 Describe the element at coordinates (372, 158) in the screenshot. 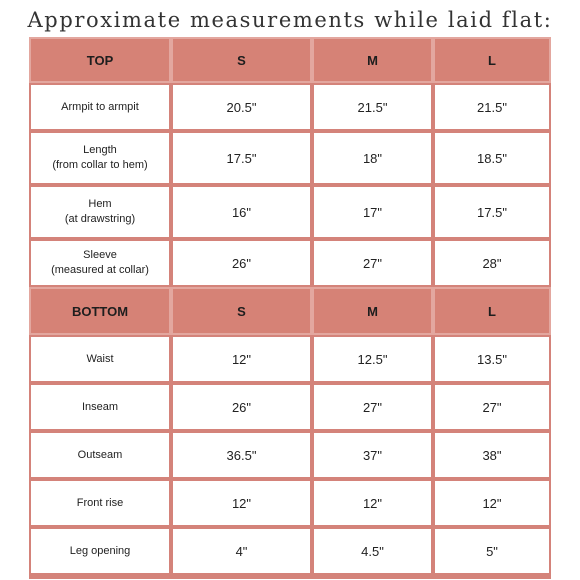

I see `table-cell: 18"` at that location.